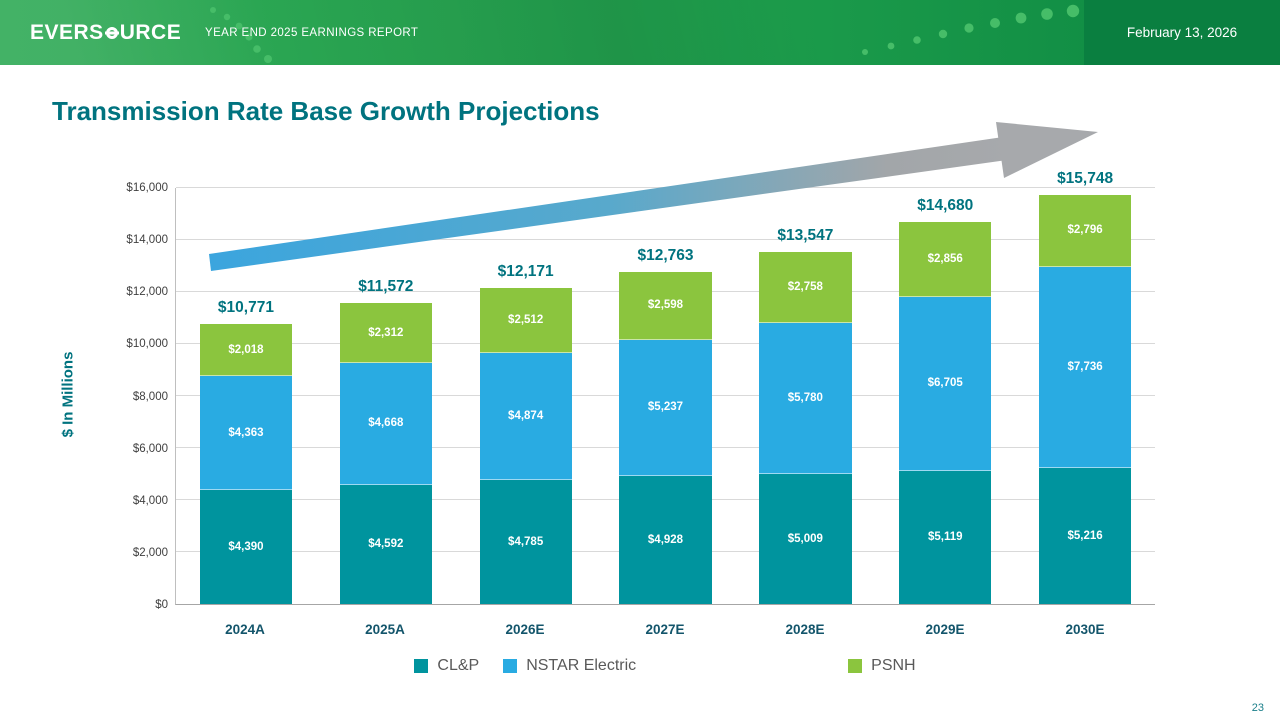 The image size is (1280, 720). I want to click on bar-column-2024a: $10,771 $2,018 $4,363 $4,390, so click(246, 396).